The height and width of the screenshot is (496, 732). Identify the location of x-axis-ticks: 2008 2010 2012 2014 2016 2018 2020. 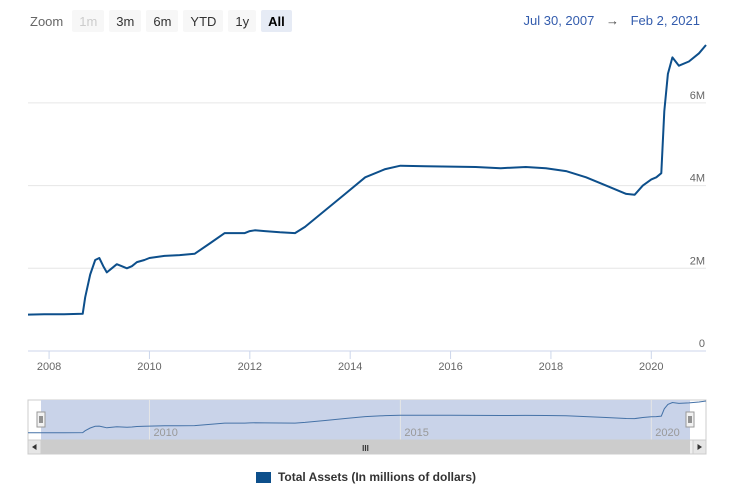
(350, 362).